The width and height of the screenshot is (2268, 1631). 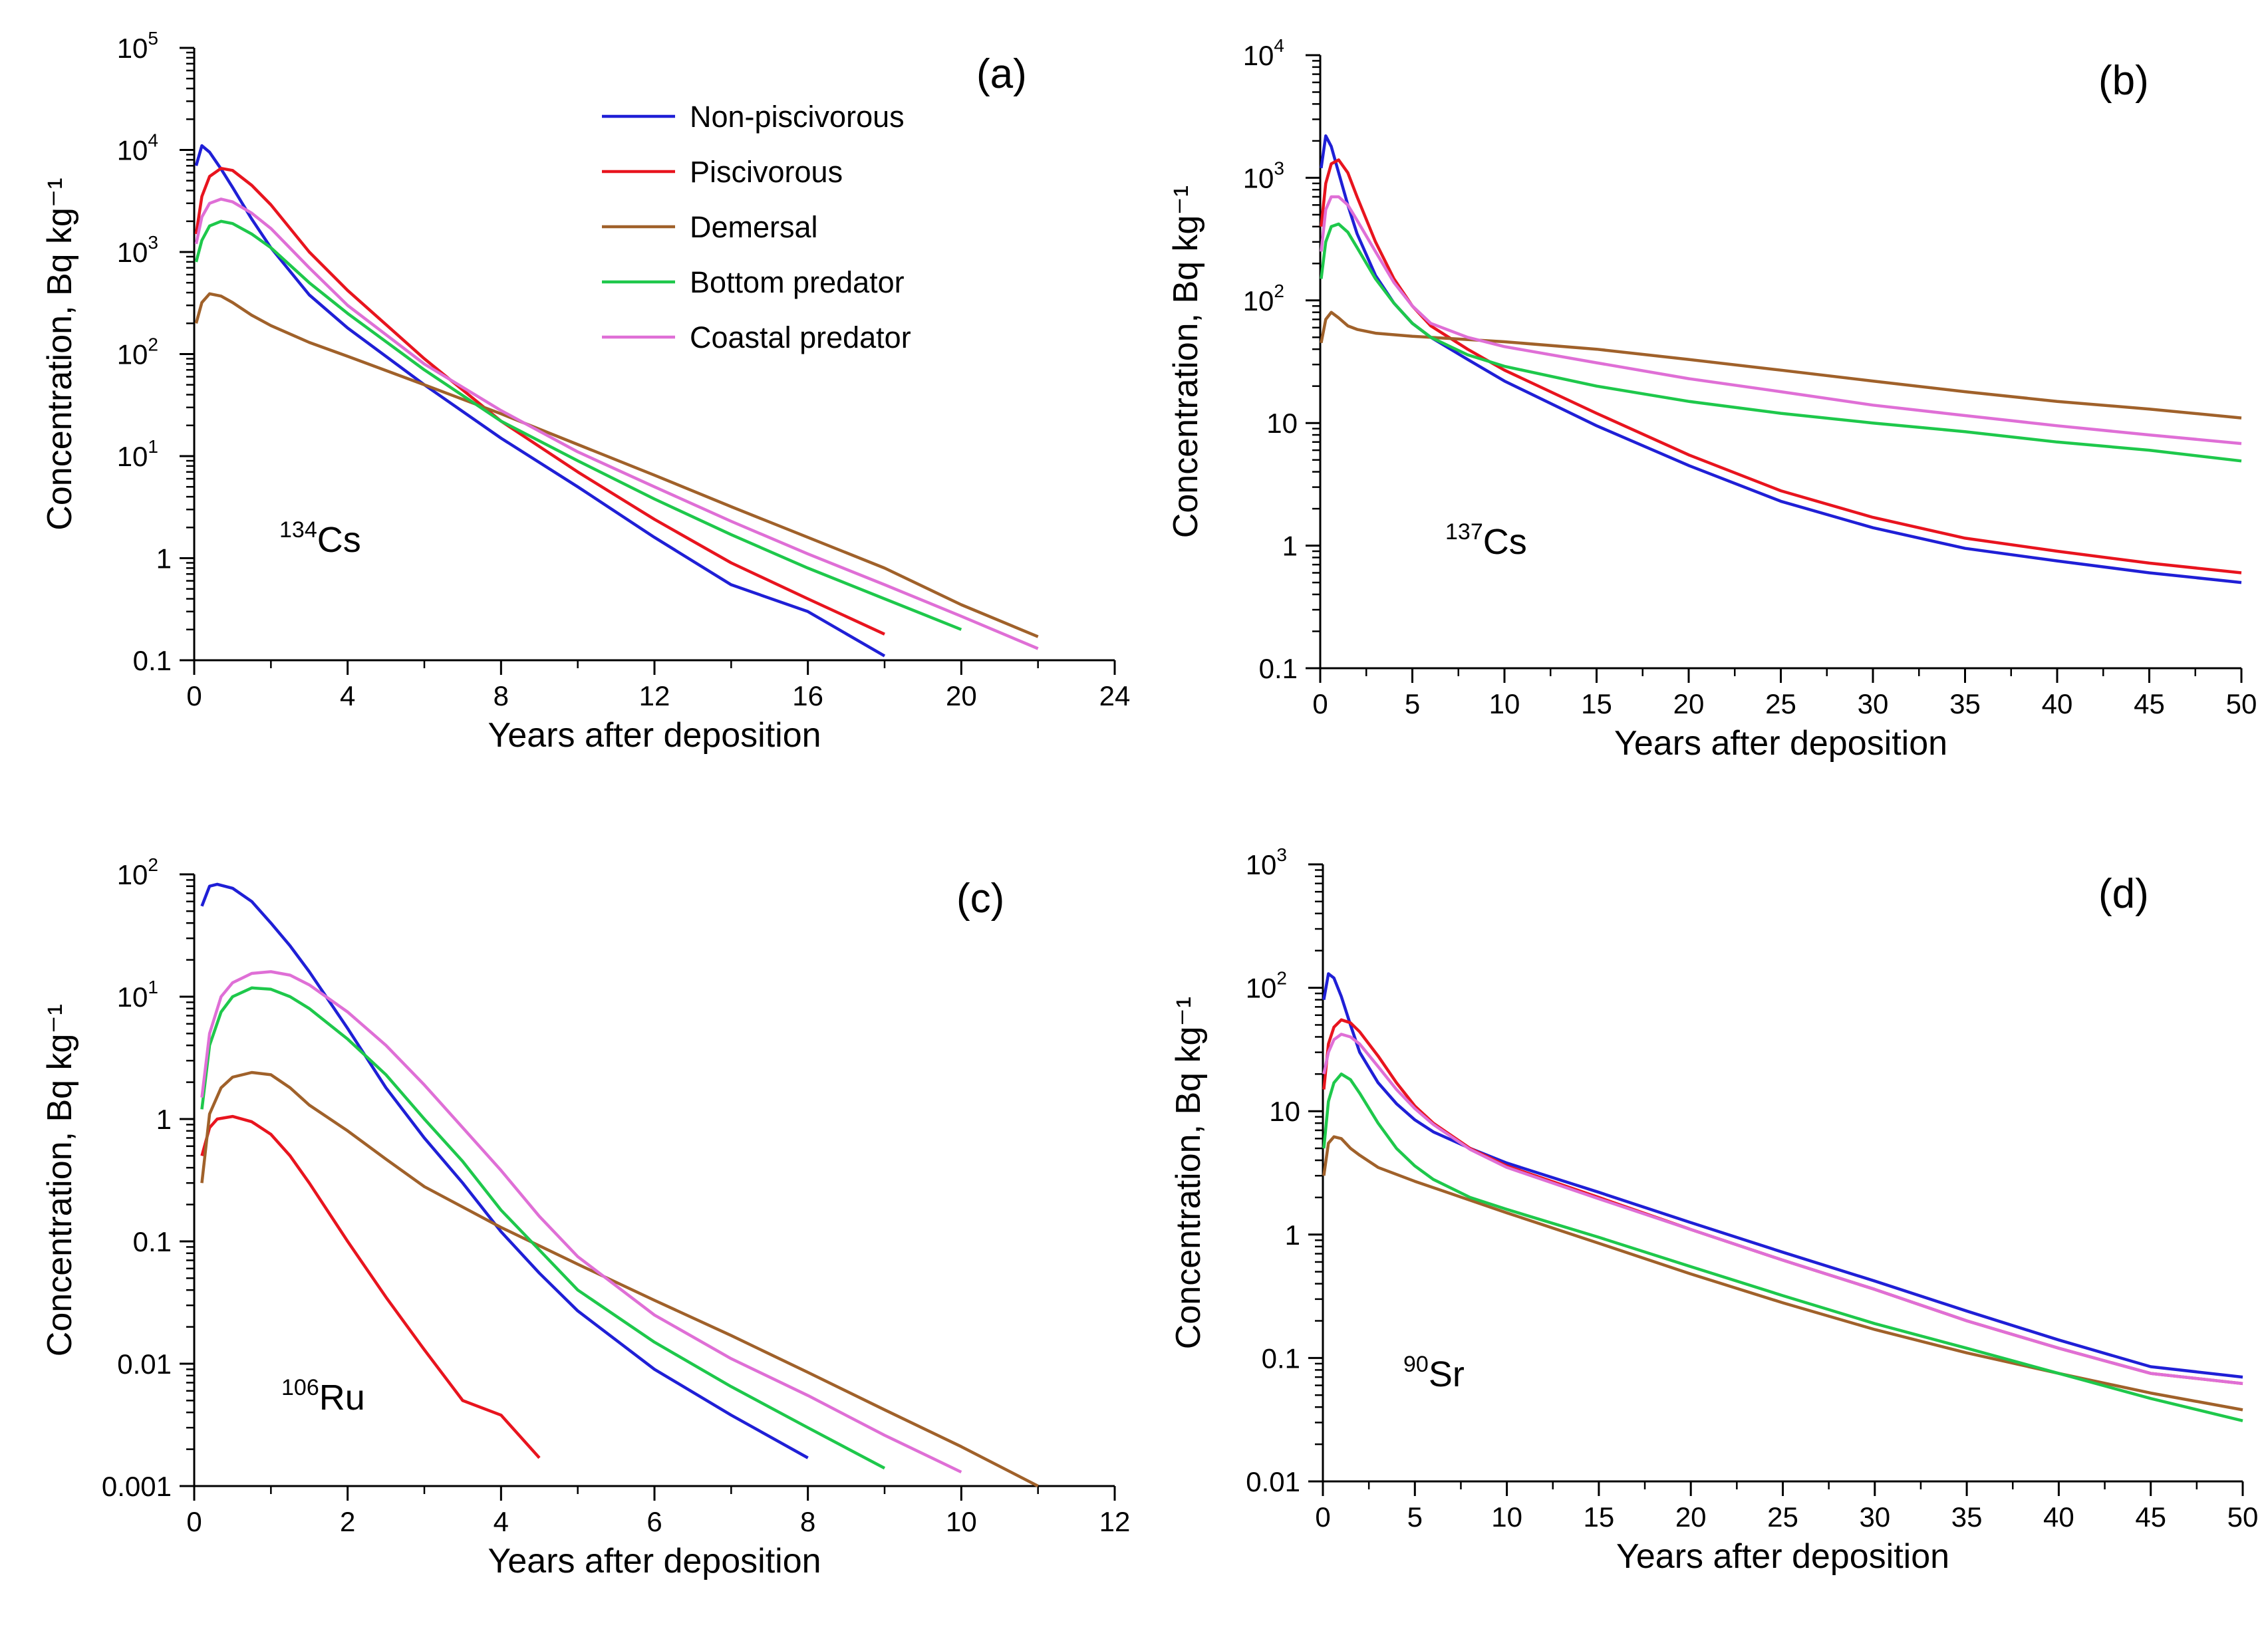 What do you see at coordinates (1464, 532) in the screenshot?
I see `isotope-mass: 137` at bounding box center [1464, 532].